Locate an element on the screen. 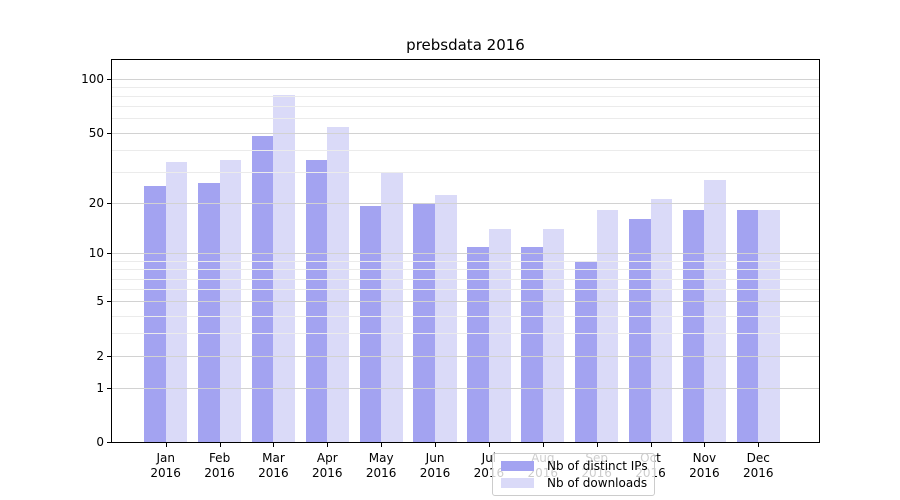 The height and width of the screenshot is (500, 900). y-tick-label-100: 100 is located at coordinates (92, 78).